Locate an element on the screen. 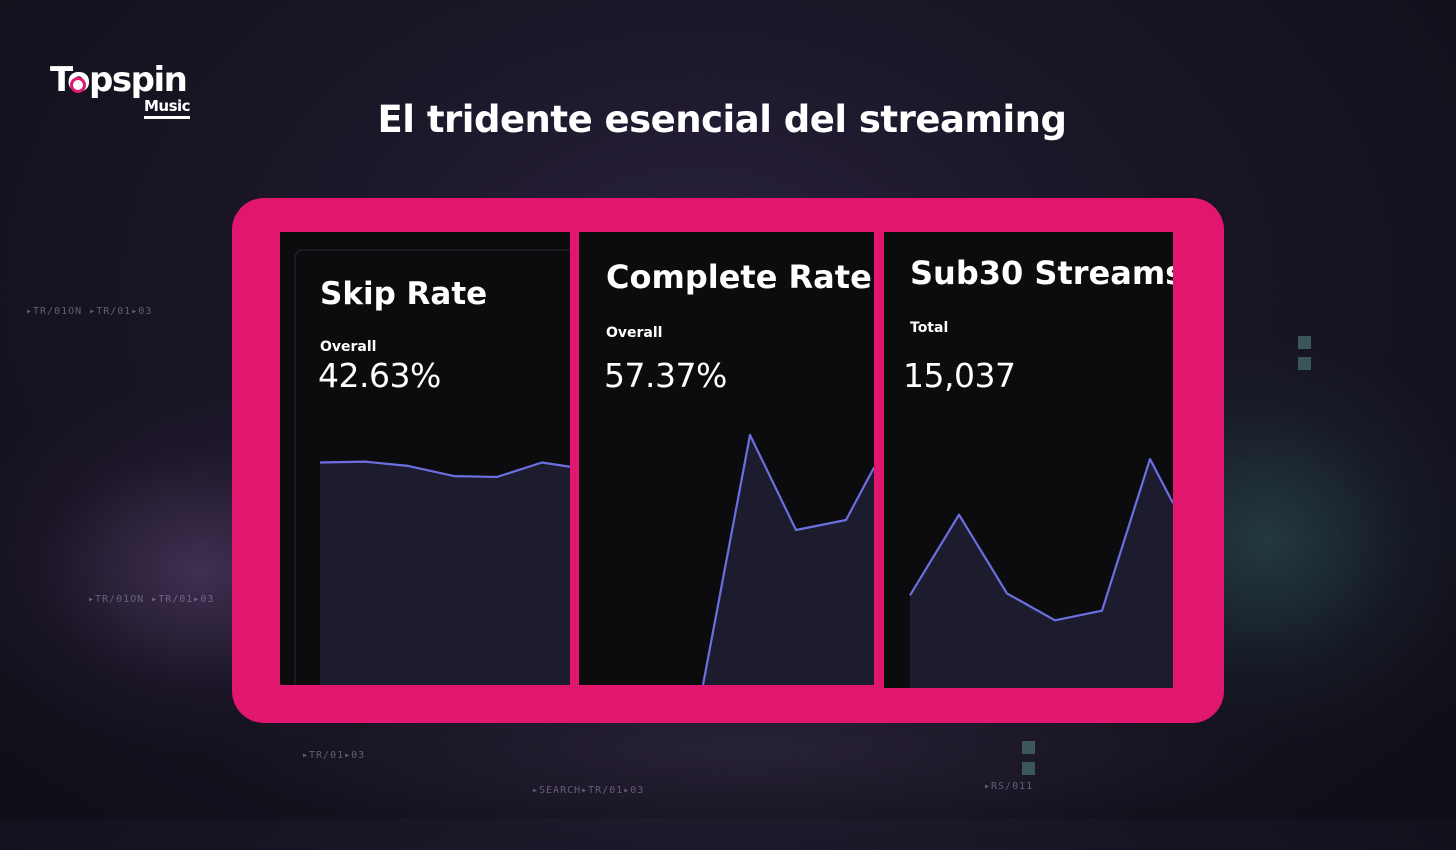  metric-value: 42.63% is located at coordinates (379, 375).